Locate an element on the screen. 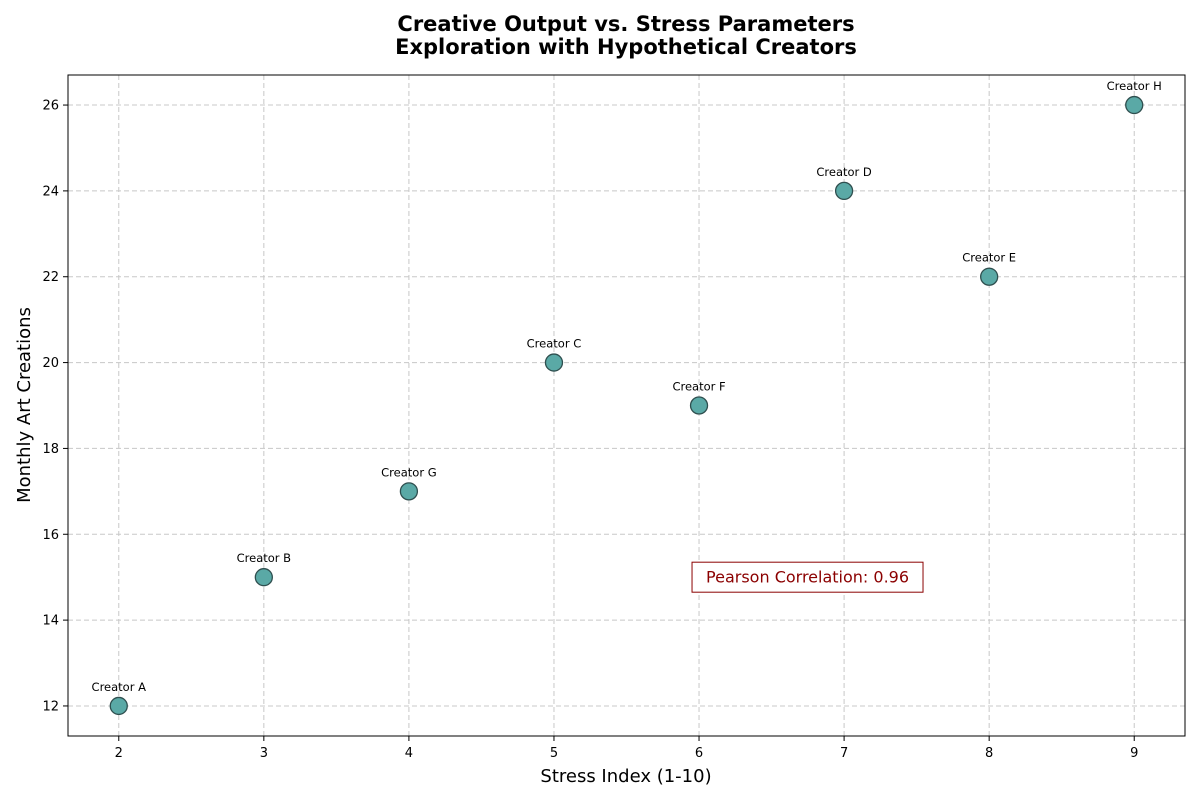  x-tick-label: 9 is located at coordinates (1134, 753).